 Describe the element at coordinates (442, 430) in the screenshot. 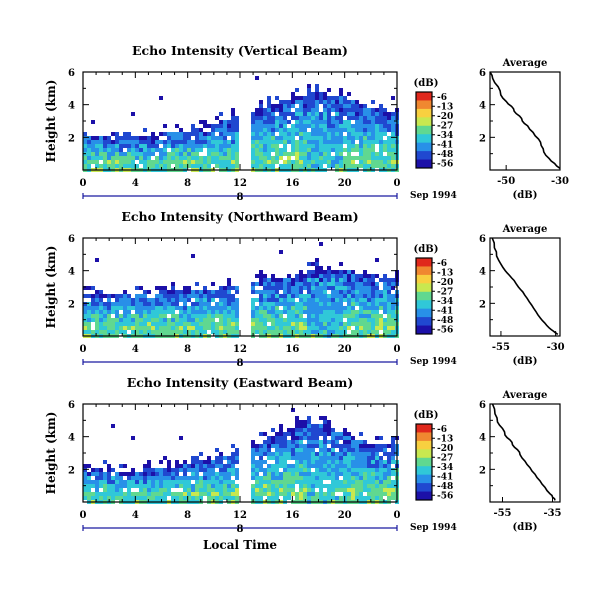

I see `colorbar-level: -6` at that location.